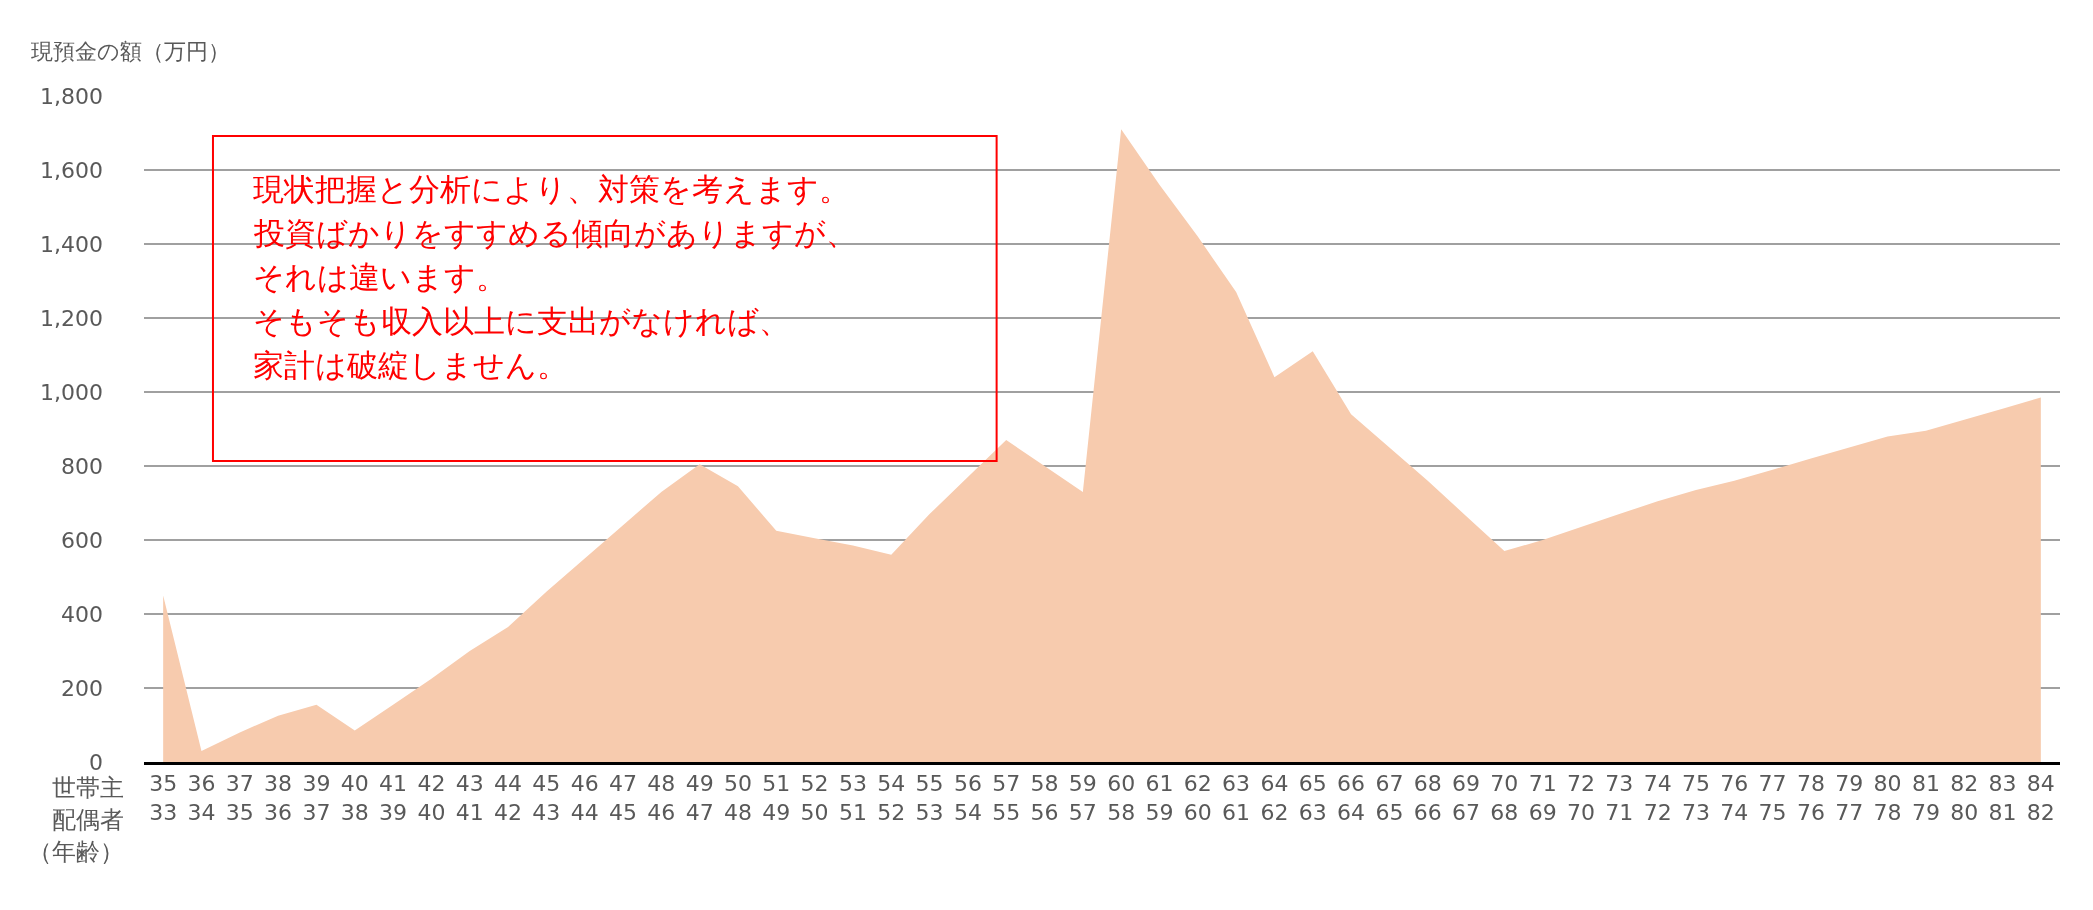 The height and width of the screenshot is (910, 2093). What do you see at coordinates (2040, 798) in the screenshot?
I see `x-tick-label: 84 82` at bounding box center [2040, 798].